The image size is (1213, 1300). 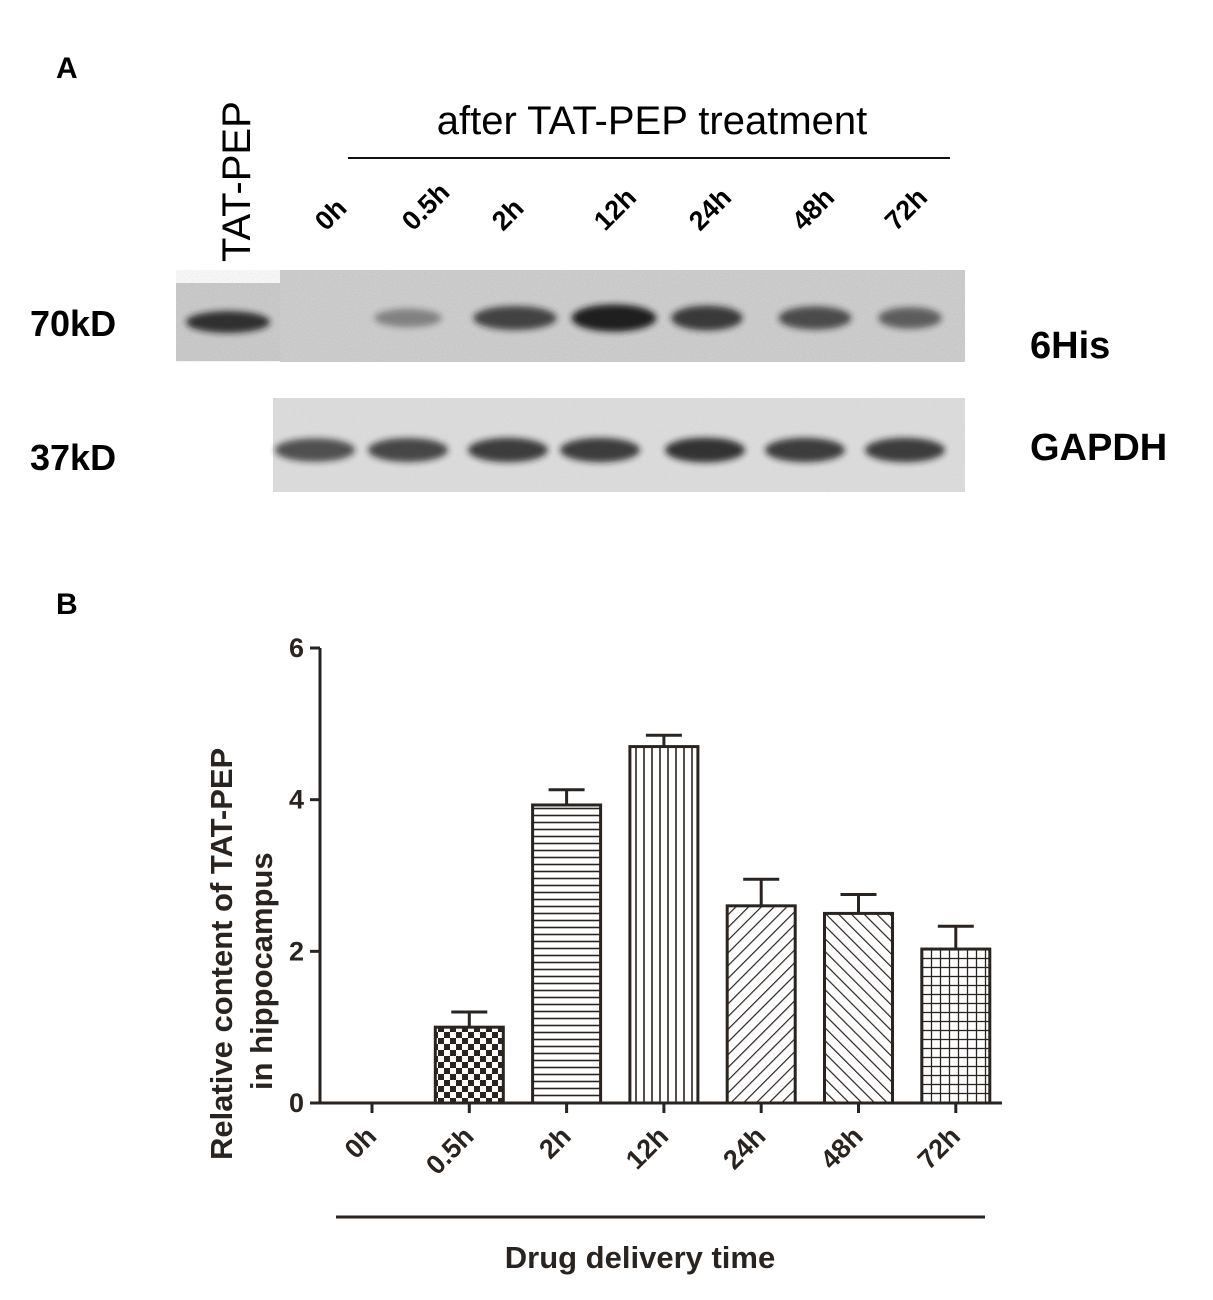 What do you see at coordinates (906, 209) in the screenshot?
I see `lane-label-72h: 72h` at bounding box center [906, 209].